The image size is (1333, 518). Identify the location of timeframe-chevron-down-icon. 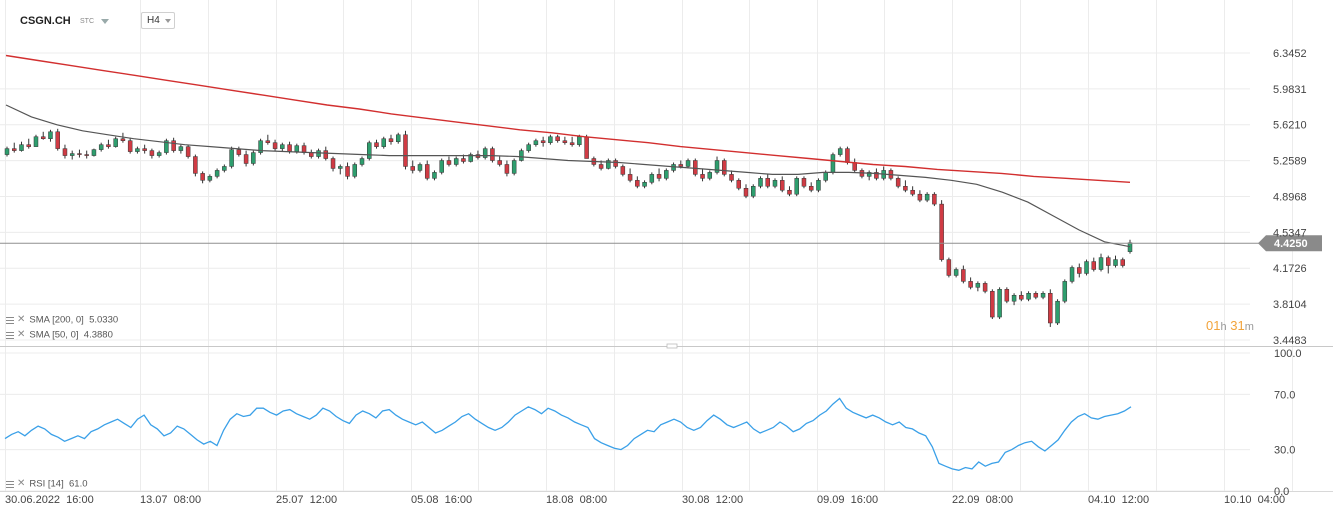
(168, 21).